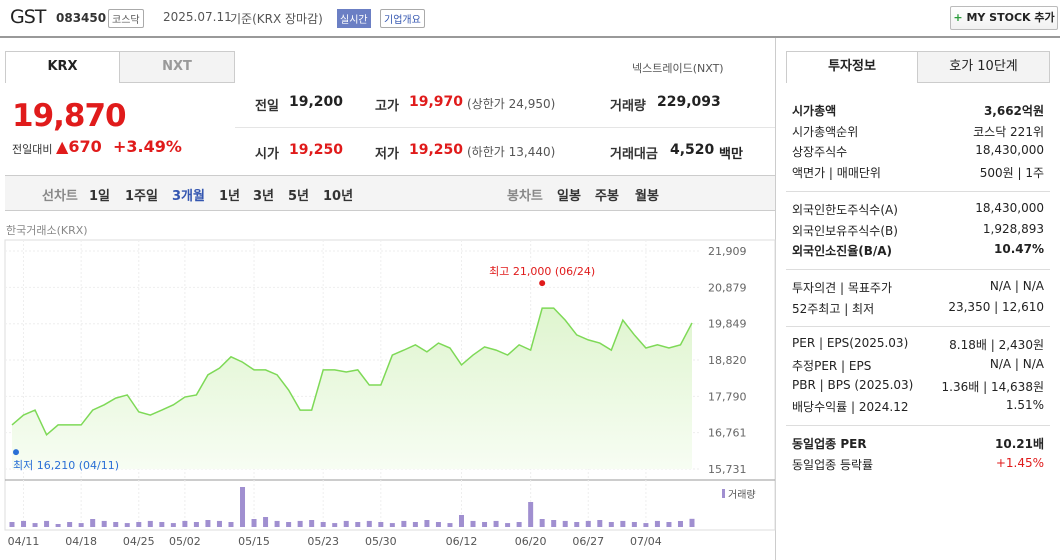 The image size is (1060, 560). What do you see at coordinates (842, 287) in the screenshot?
I see `info-label: 투자의견 | 목표주가` at bounding box center [842, 287].